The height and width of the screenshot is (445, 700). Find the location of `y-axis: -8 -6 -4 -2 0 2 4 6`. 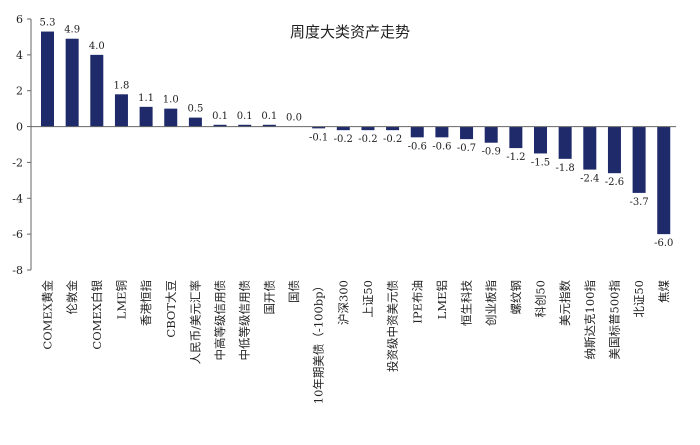

y-axis: -8 -6 -4 -2 0 2 4 6 is located at coordinates (22, 145).